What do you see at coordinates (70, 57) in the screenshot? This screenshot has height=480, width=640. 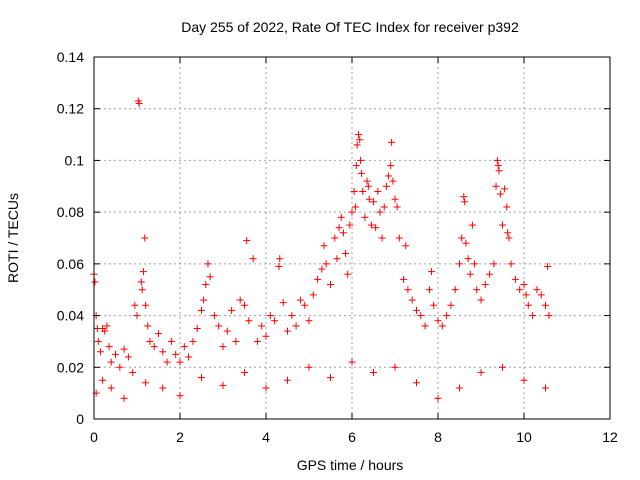 I see `y-tick-label: 0.14` at bounding box center [70, 57].